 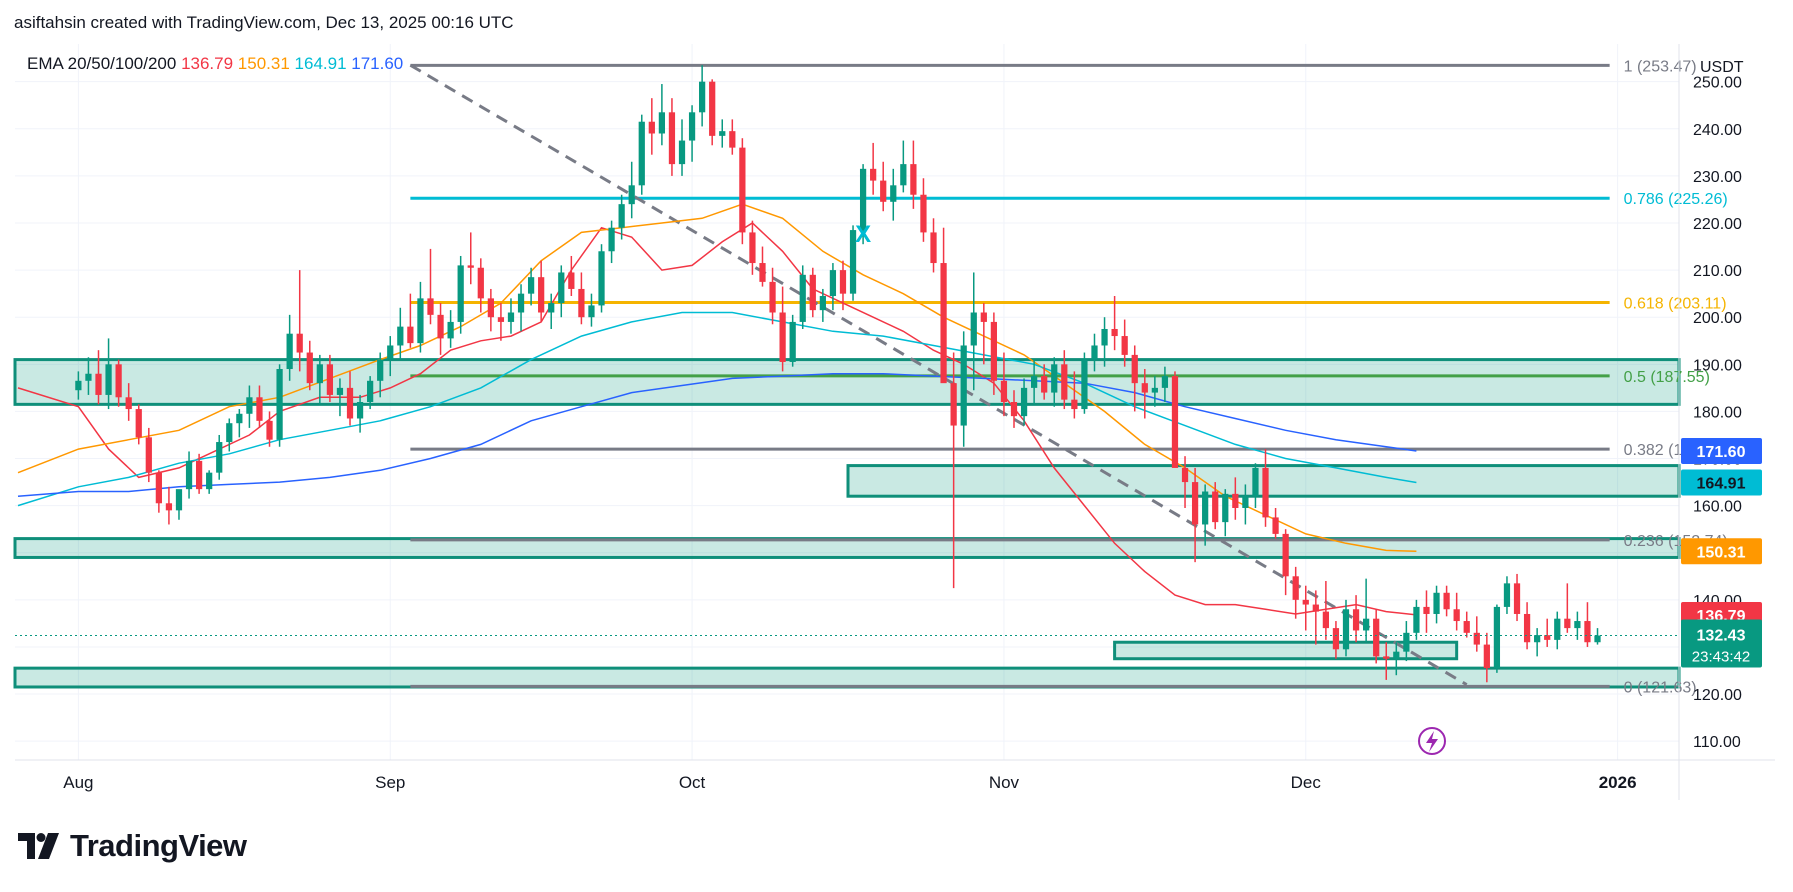 I want to click on price-tick-label: 190.00, so click(x=1717, y=365).